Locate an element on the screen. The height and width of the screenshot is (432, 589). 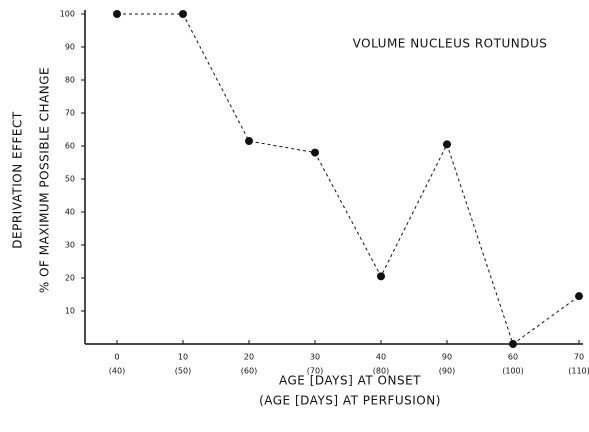
y-tick-label: 50 is located at coordinates (70, 179).